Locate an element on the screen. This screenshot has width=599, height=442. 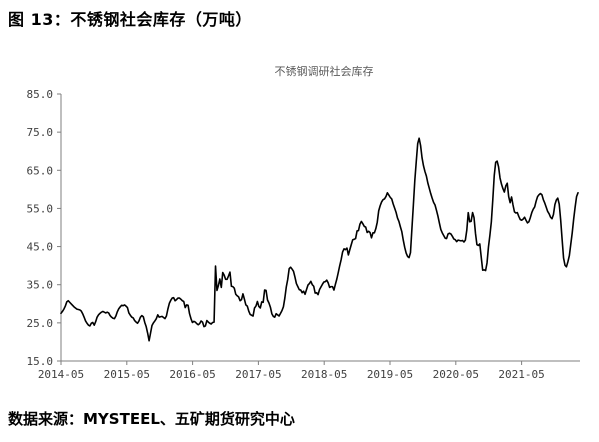
data-source-note: 数据来源：MYSTEEL、五矿期货研究中心 is located at coordinates (151, 419).